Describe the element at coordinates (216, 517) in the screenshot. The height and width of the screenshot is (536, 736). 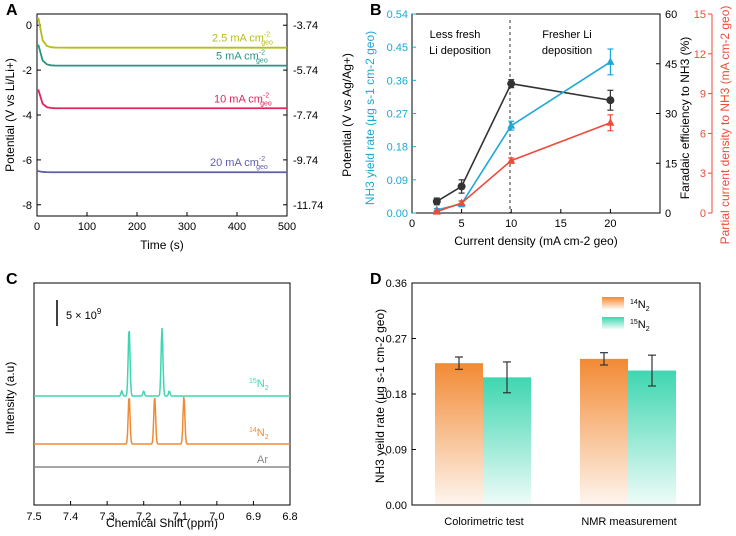
I see `c-xtick-label: 7.0` at that location.